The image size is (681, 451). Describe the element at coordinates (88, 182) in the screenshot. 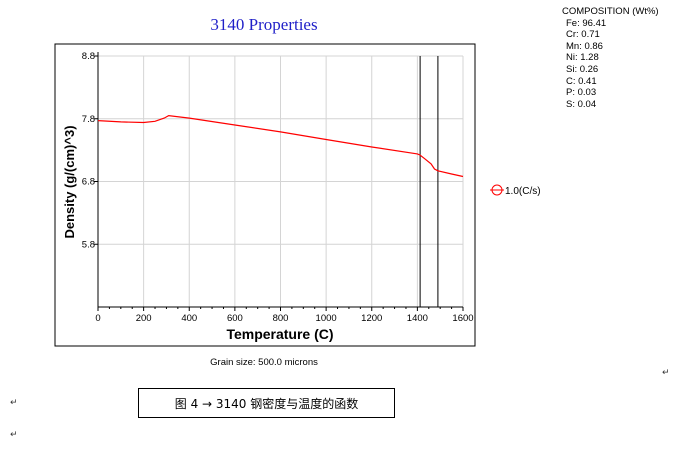

I see `y-tick-label: 6.8` at that location.